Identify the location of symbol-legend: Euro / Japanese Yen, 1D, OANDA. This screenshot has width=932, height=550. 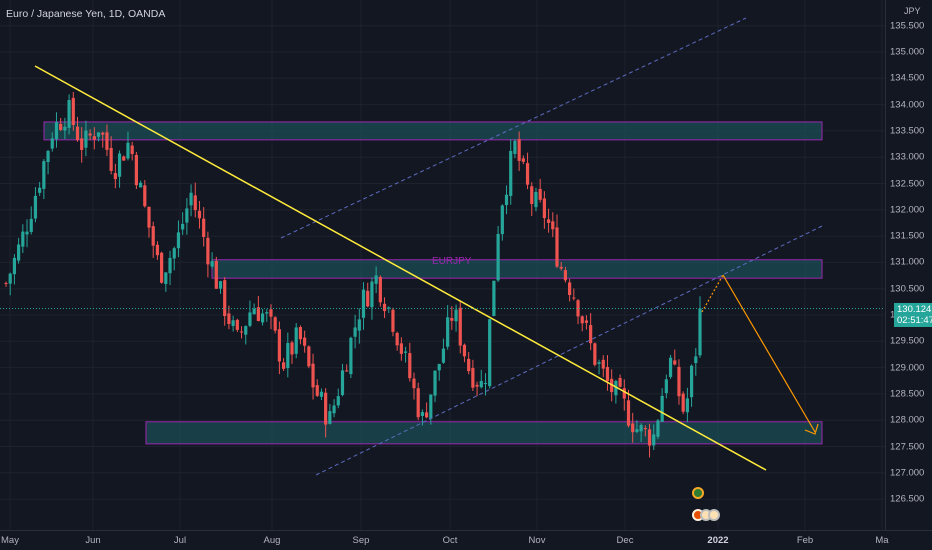
(86, 14).